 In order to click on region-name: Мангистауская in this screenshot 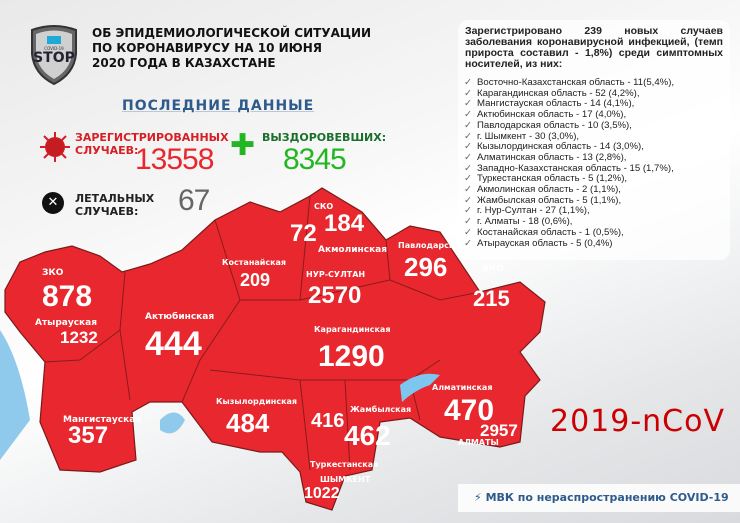, I will do `click(102, 420)`.